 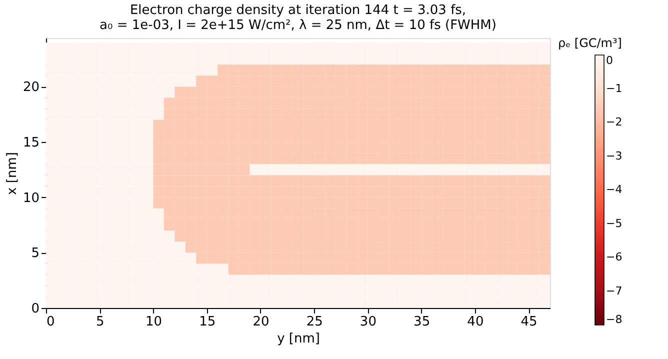 I want to click on x-tick-label: 20, so click(x=261, y=322).